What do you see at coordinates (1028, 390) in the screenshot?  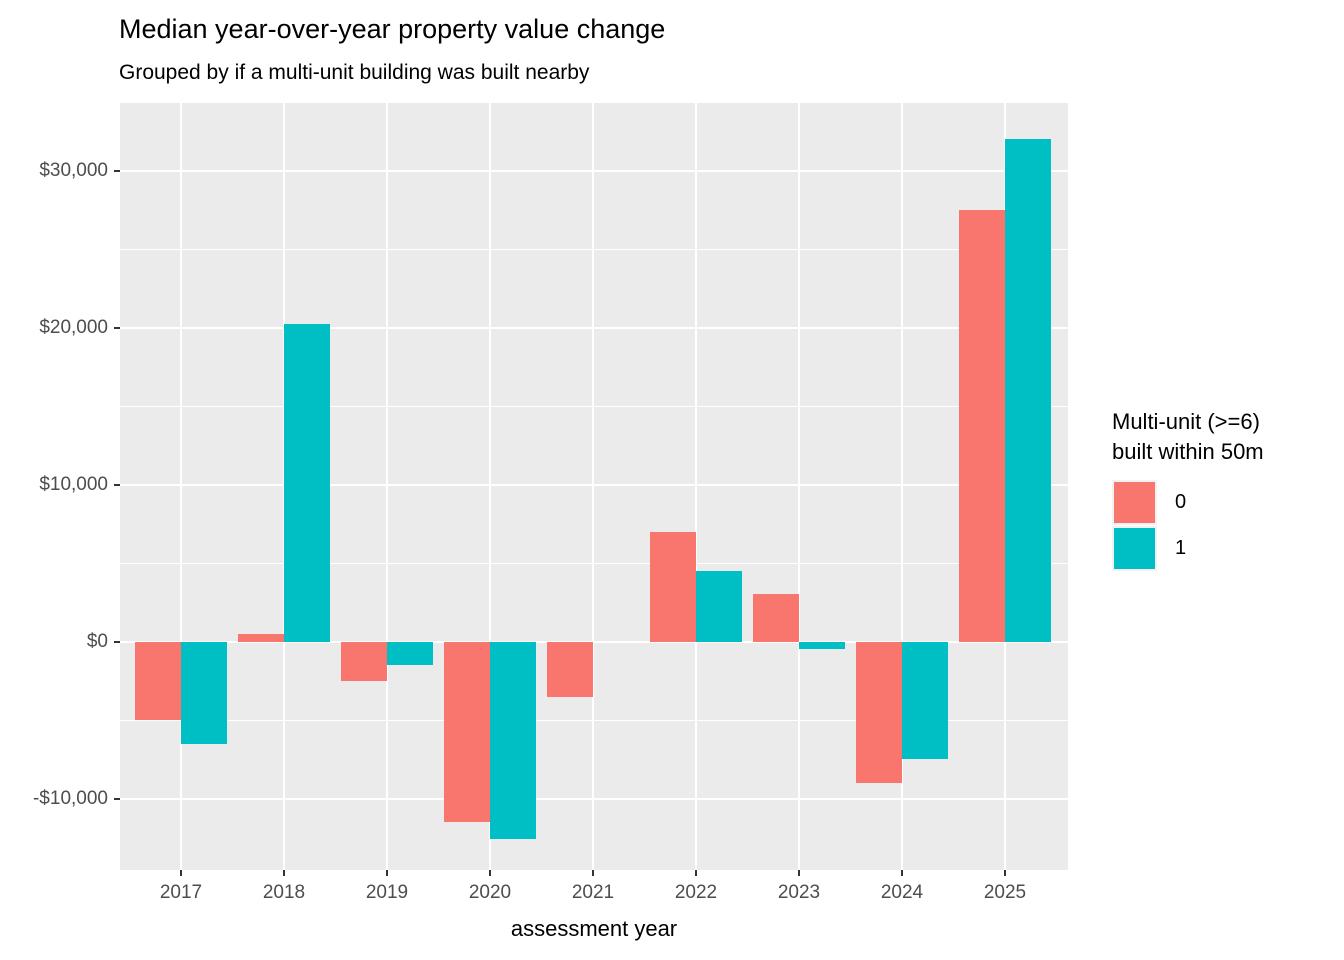 I see `bar-2025-group1` at bounding box center [1028, 390].